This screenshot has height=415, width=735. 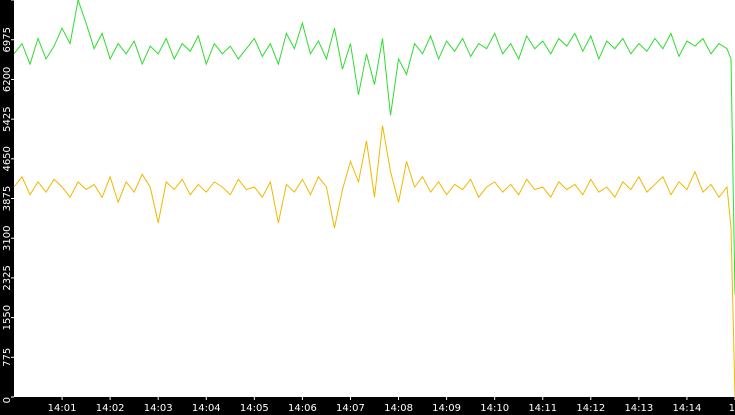 I want to click on y-tick-label: 3100, so click(x=7, y=237).